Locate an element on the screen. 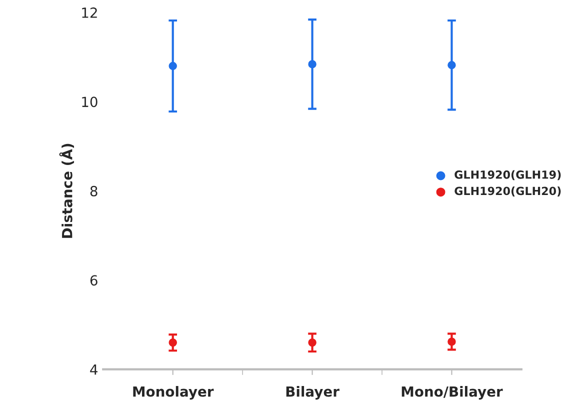  x-tick-label: Mono/Bilayer is located at coordinates (452, 393).